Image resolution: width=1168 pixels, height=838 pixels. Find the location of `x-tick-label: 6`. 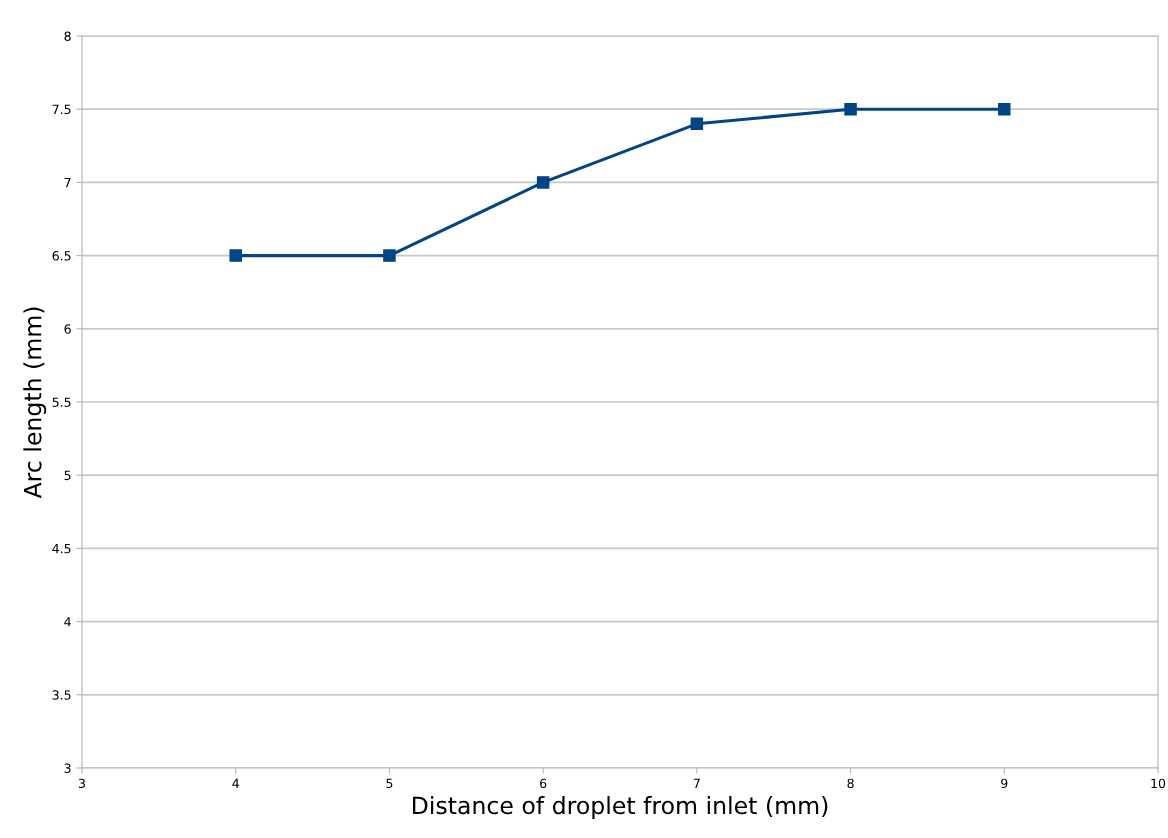

x-tick-label: 6 is located at coordinates (543, 783).